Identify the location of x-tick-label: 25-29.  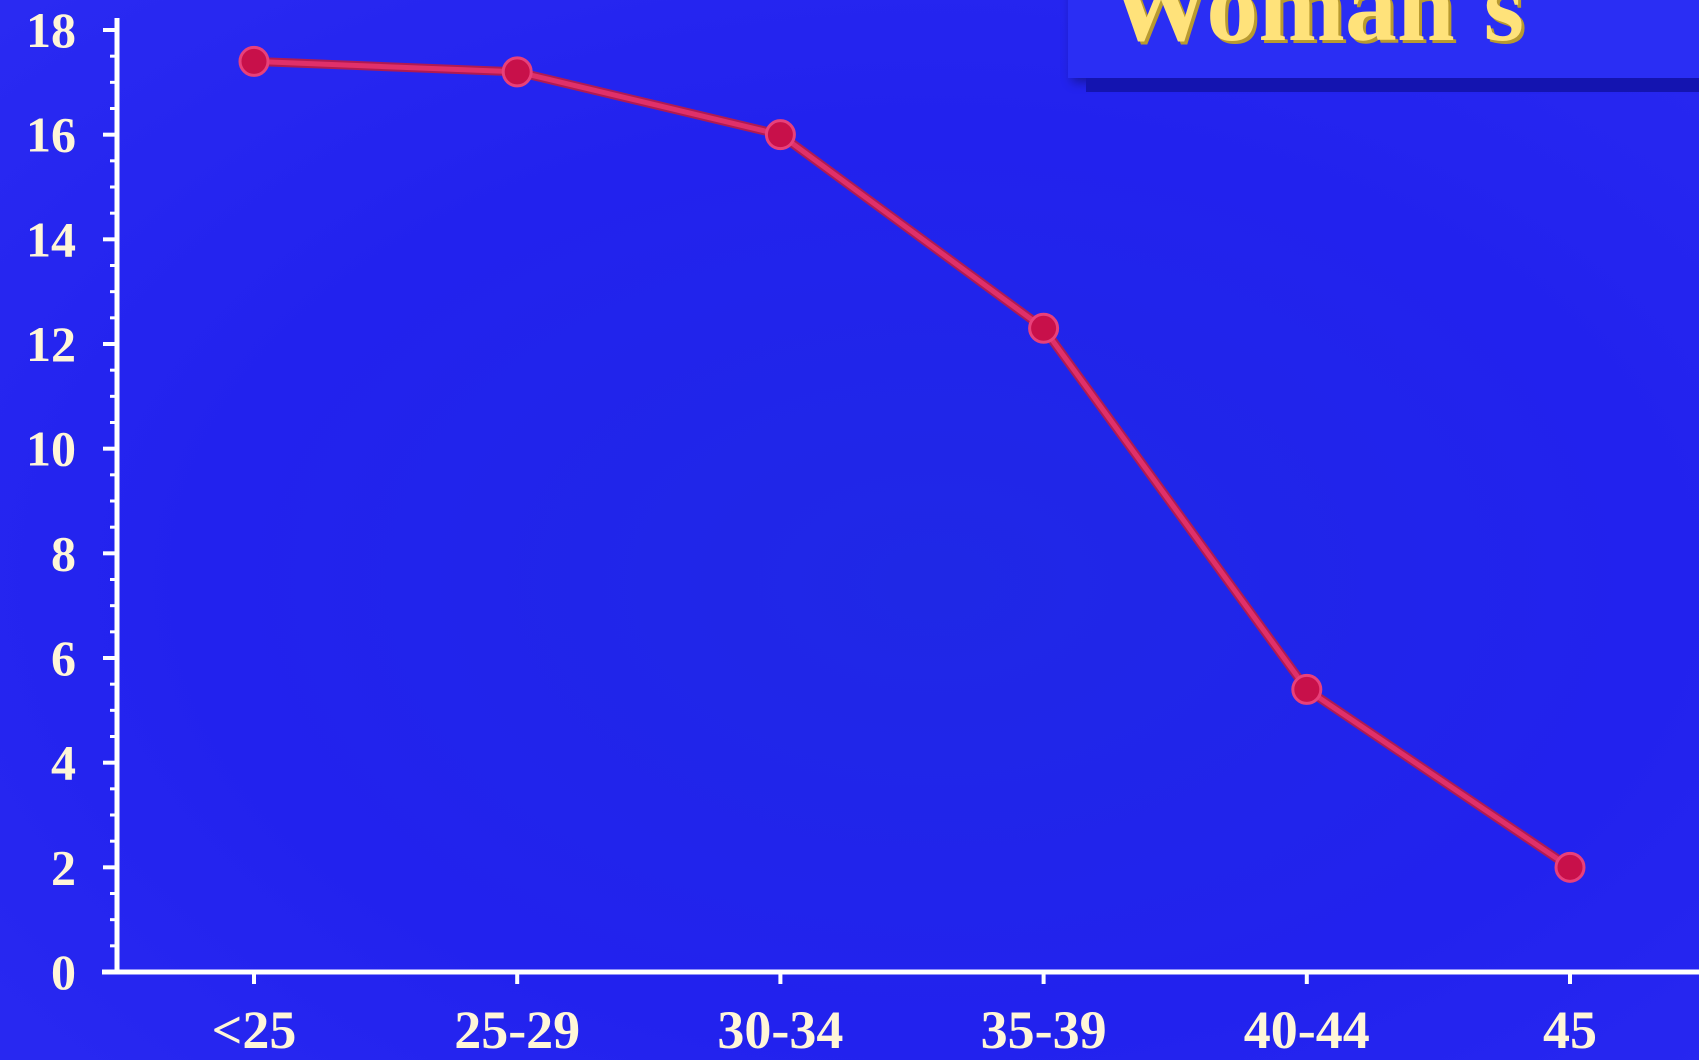
(517, 1030).